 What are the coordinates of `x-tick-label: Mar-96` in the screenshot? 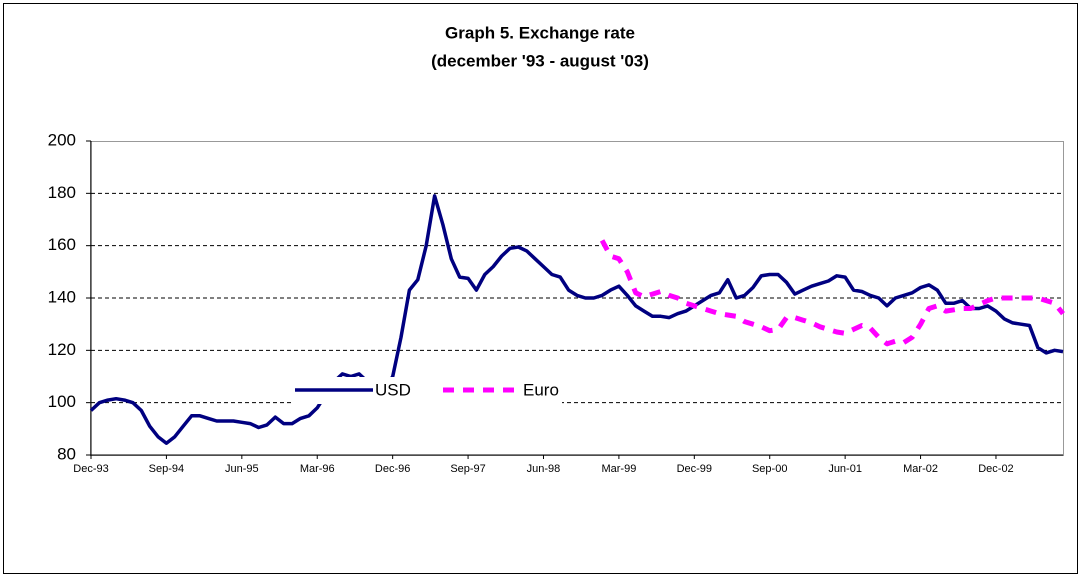 It's located at (317, 469).